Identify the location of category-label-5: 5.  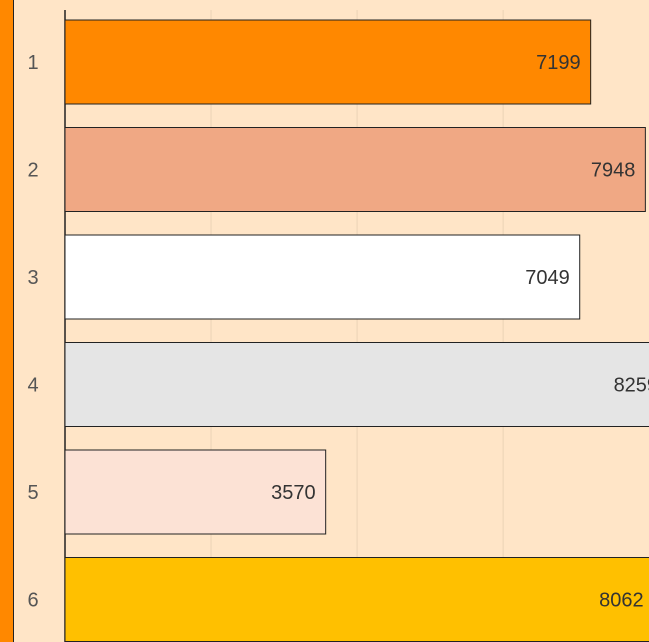
(32, 493).